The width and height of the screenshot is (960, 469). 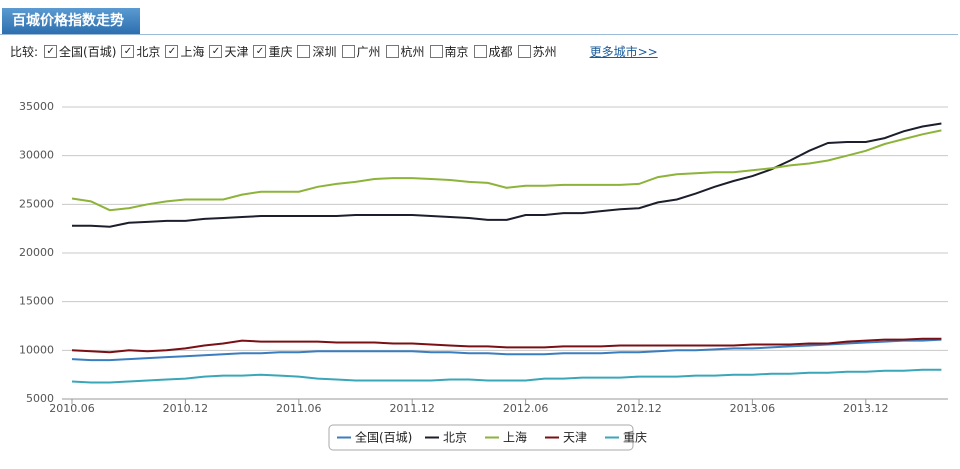 I want to click on legend-label: 重庆, so click(x=635, y=438).